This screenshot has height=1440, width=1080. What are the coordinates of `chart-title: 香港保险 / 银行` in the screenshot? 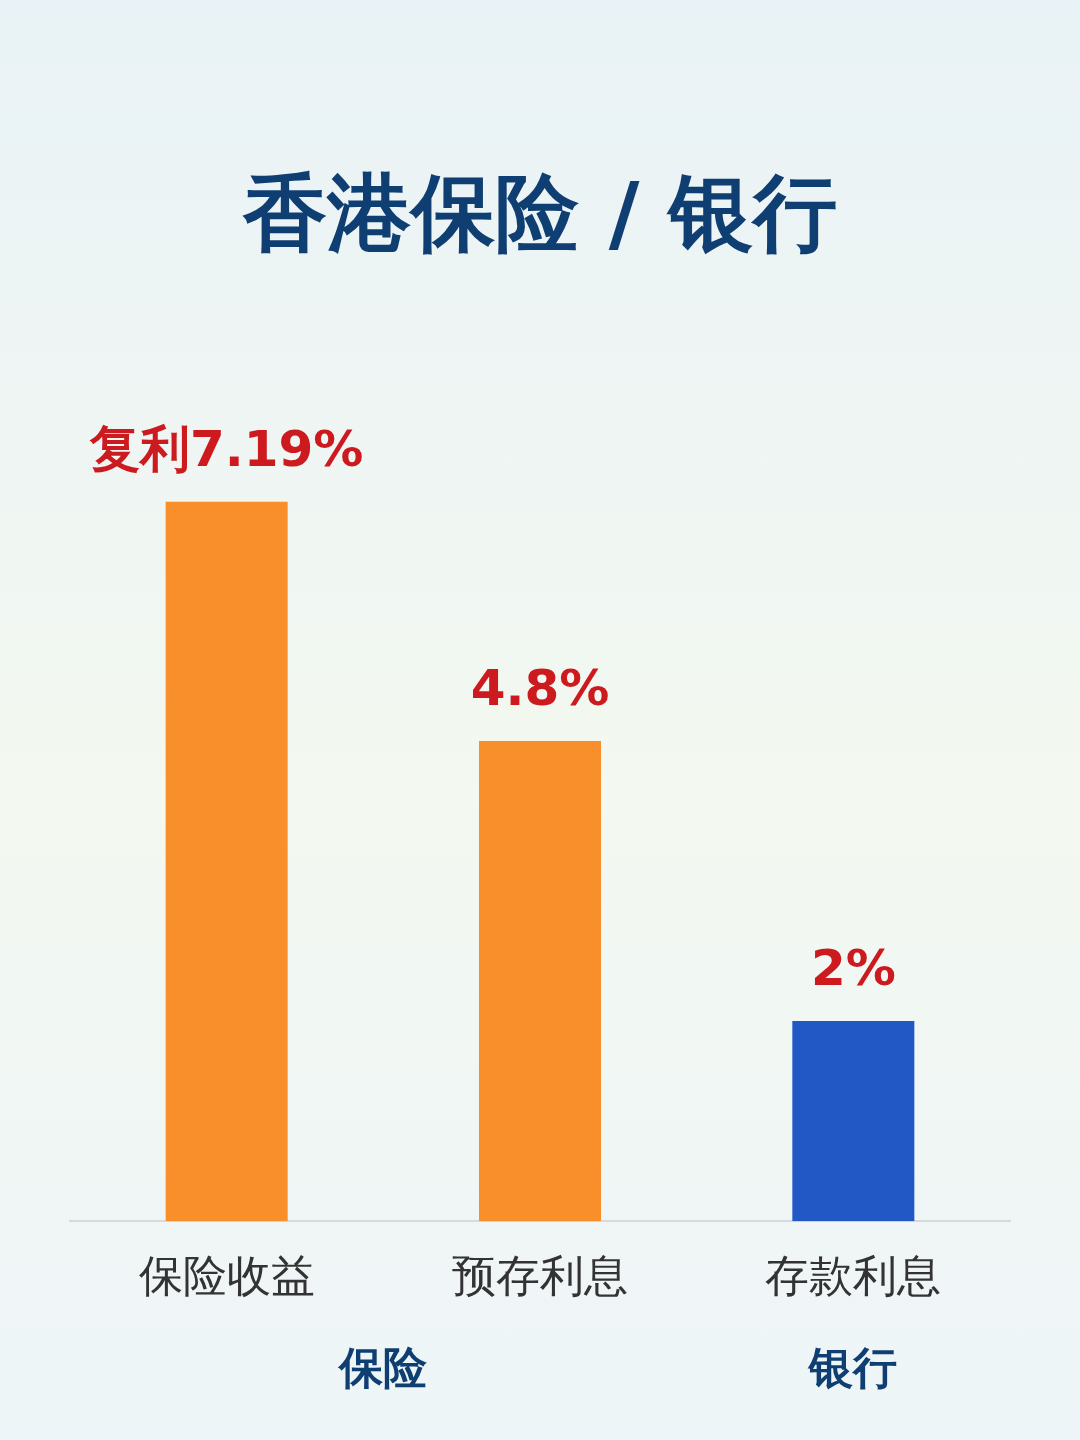 It's located at (539, 213).